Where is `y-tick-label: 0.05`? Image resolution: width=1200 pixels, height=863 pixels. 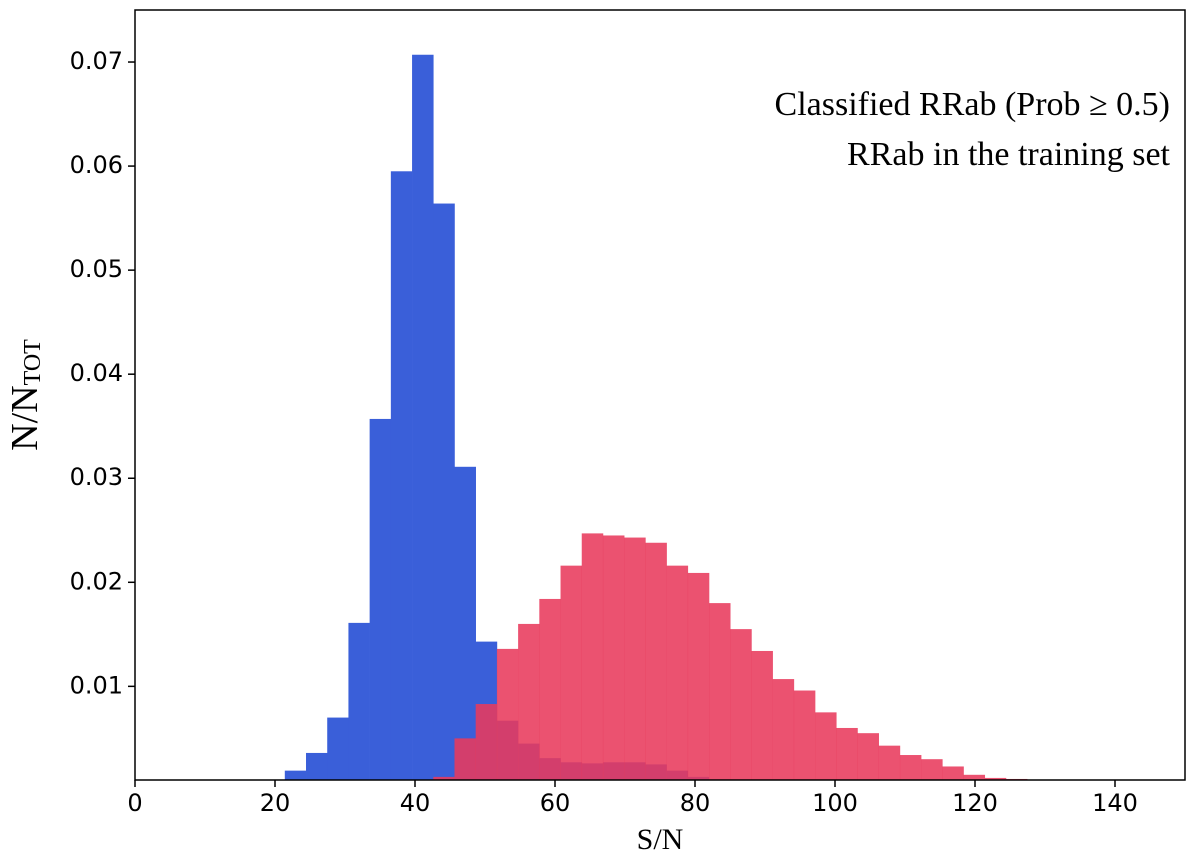
y-tick-label: 0.05 is located at coordinates (96, 269).